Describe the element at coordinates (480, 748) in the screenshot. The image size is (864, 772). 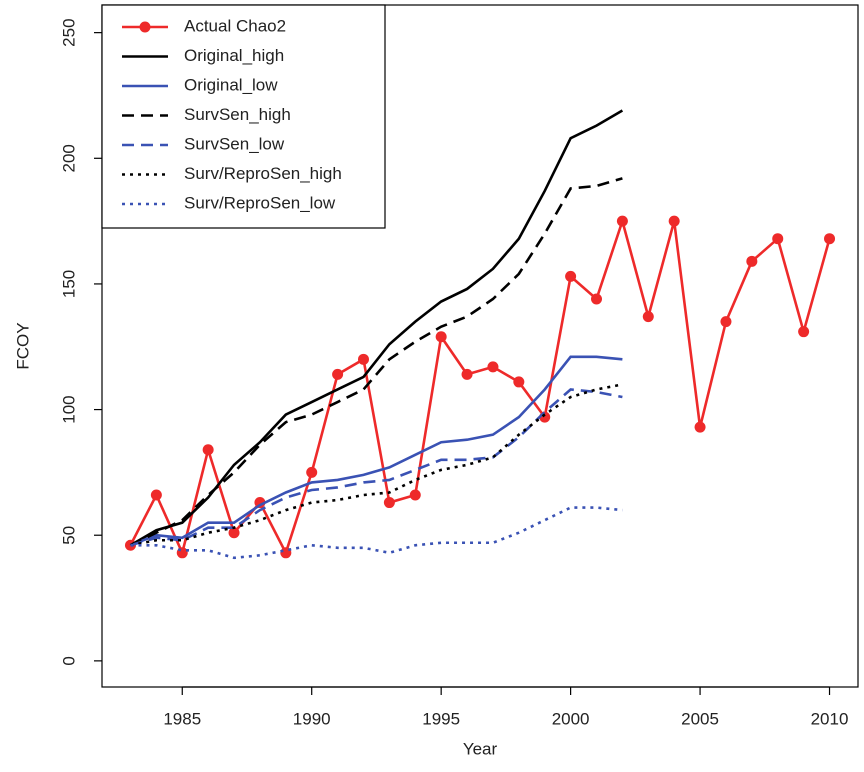
I see `x-axis-label: Year` at that location.